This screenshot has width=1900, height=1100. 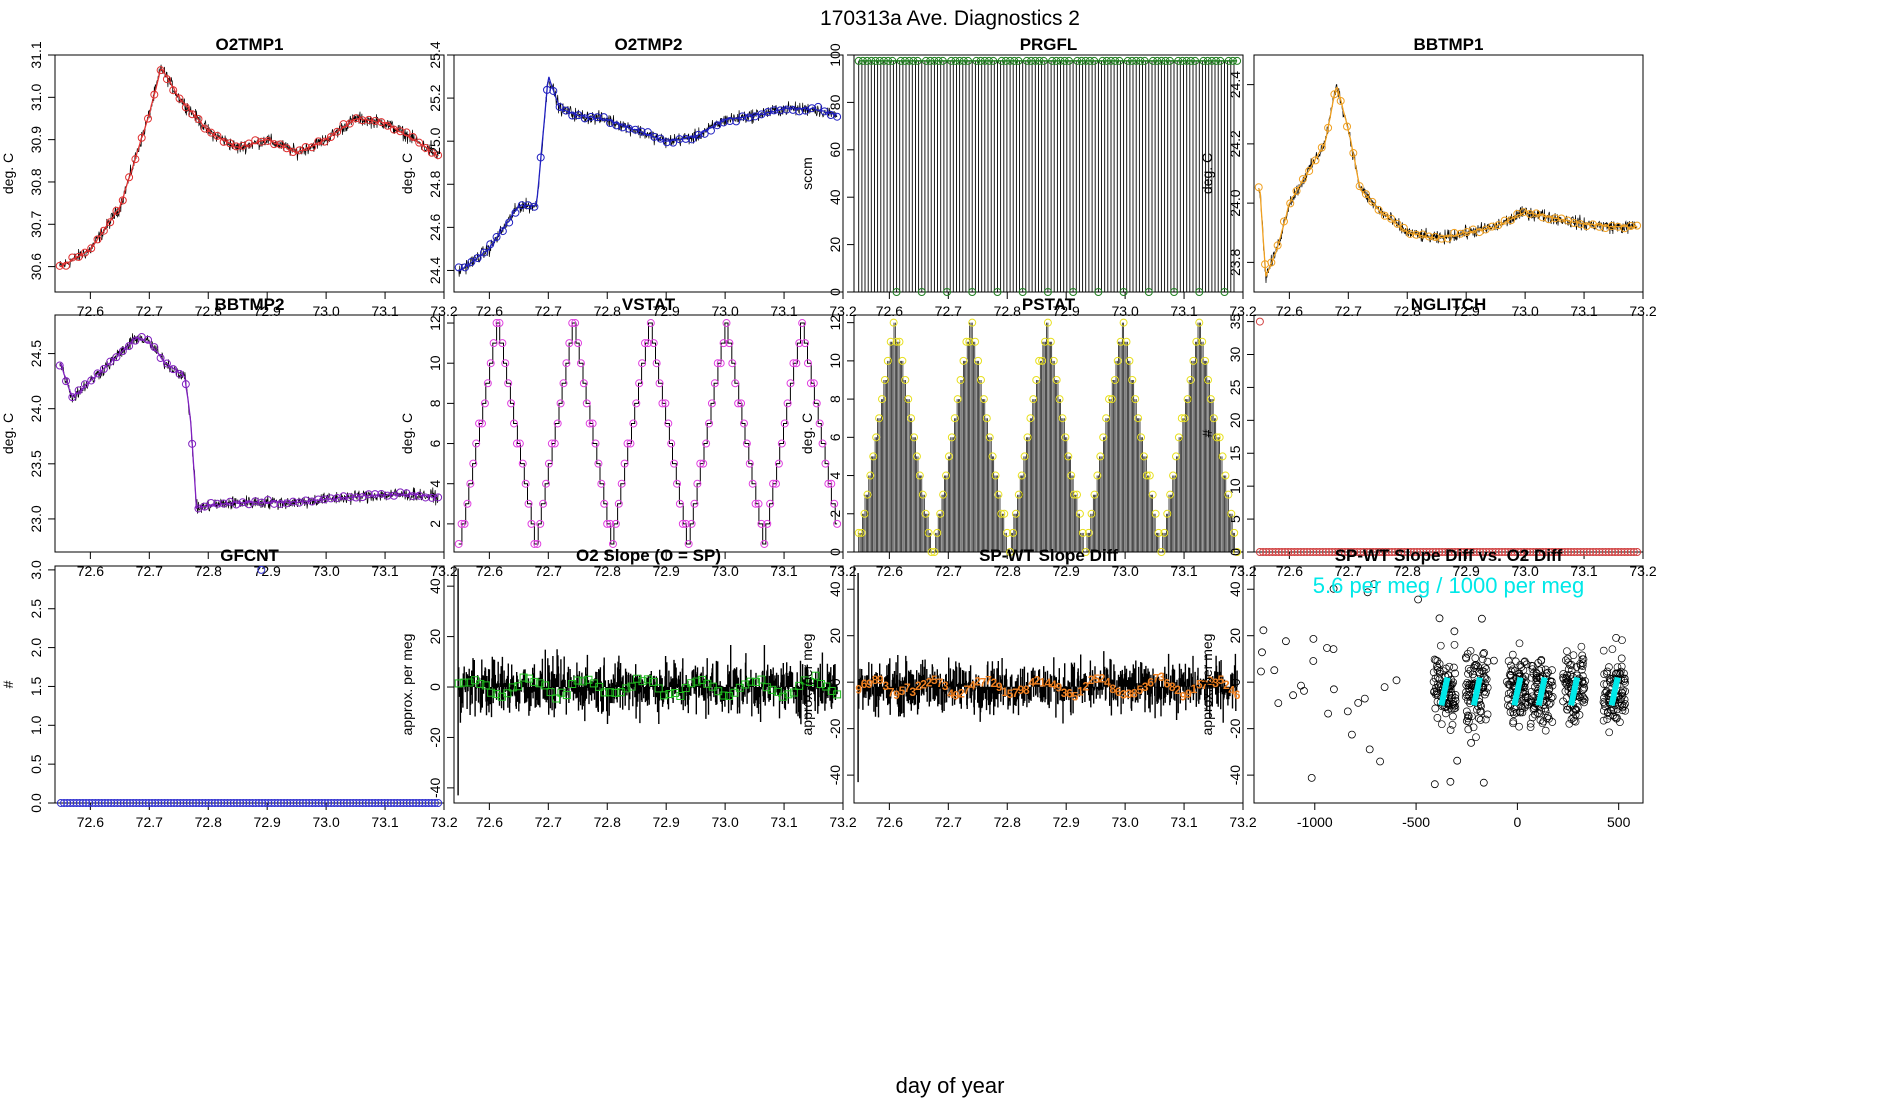 I want to click on x-tick-label: 72.9, so click(x=666, y=571).